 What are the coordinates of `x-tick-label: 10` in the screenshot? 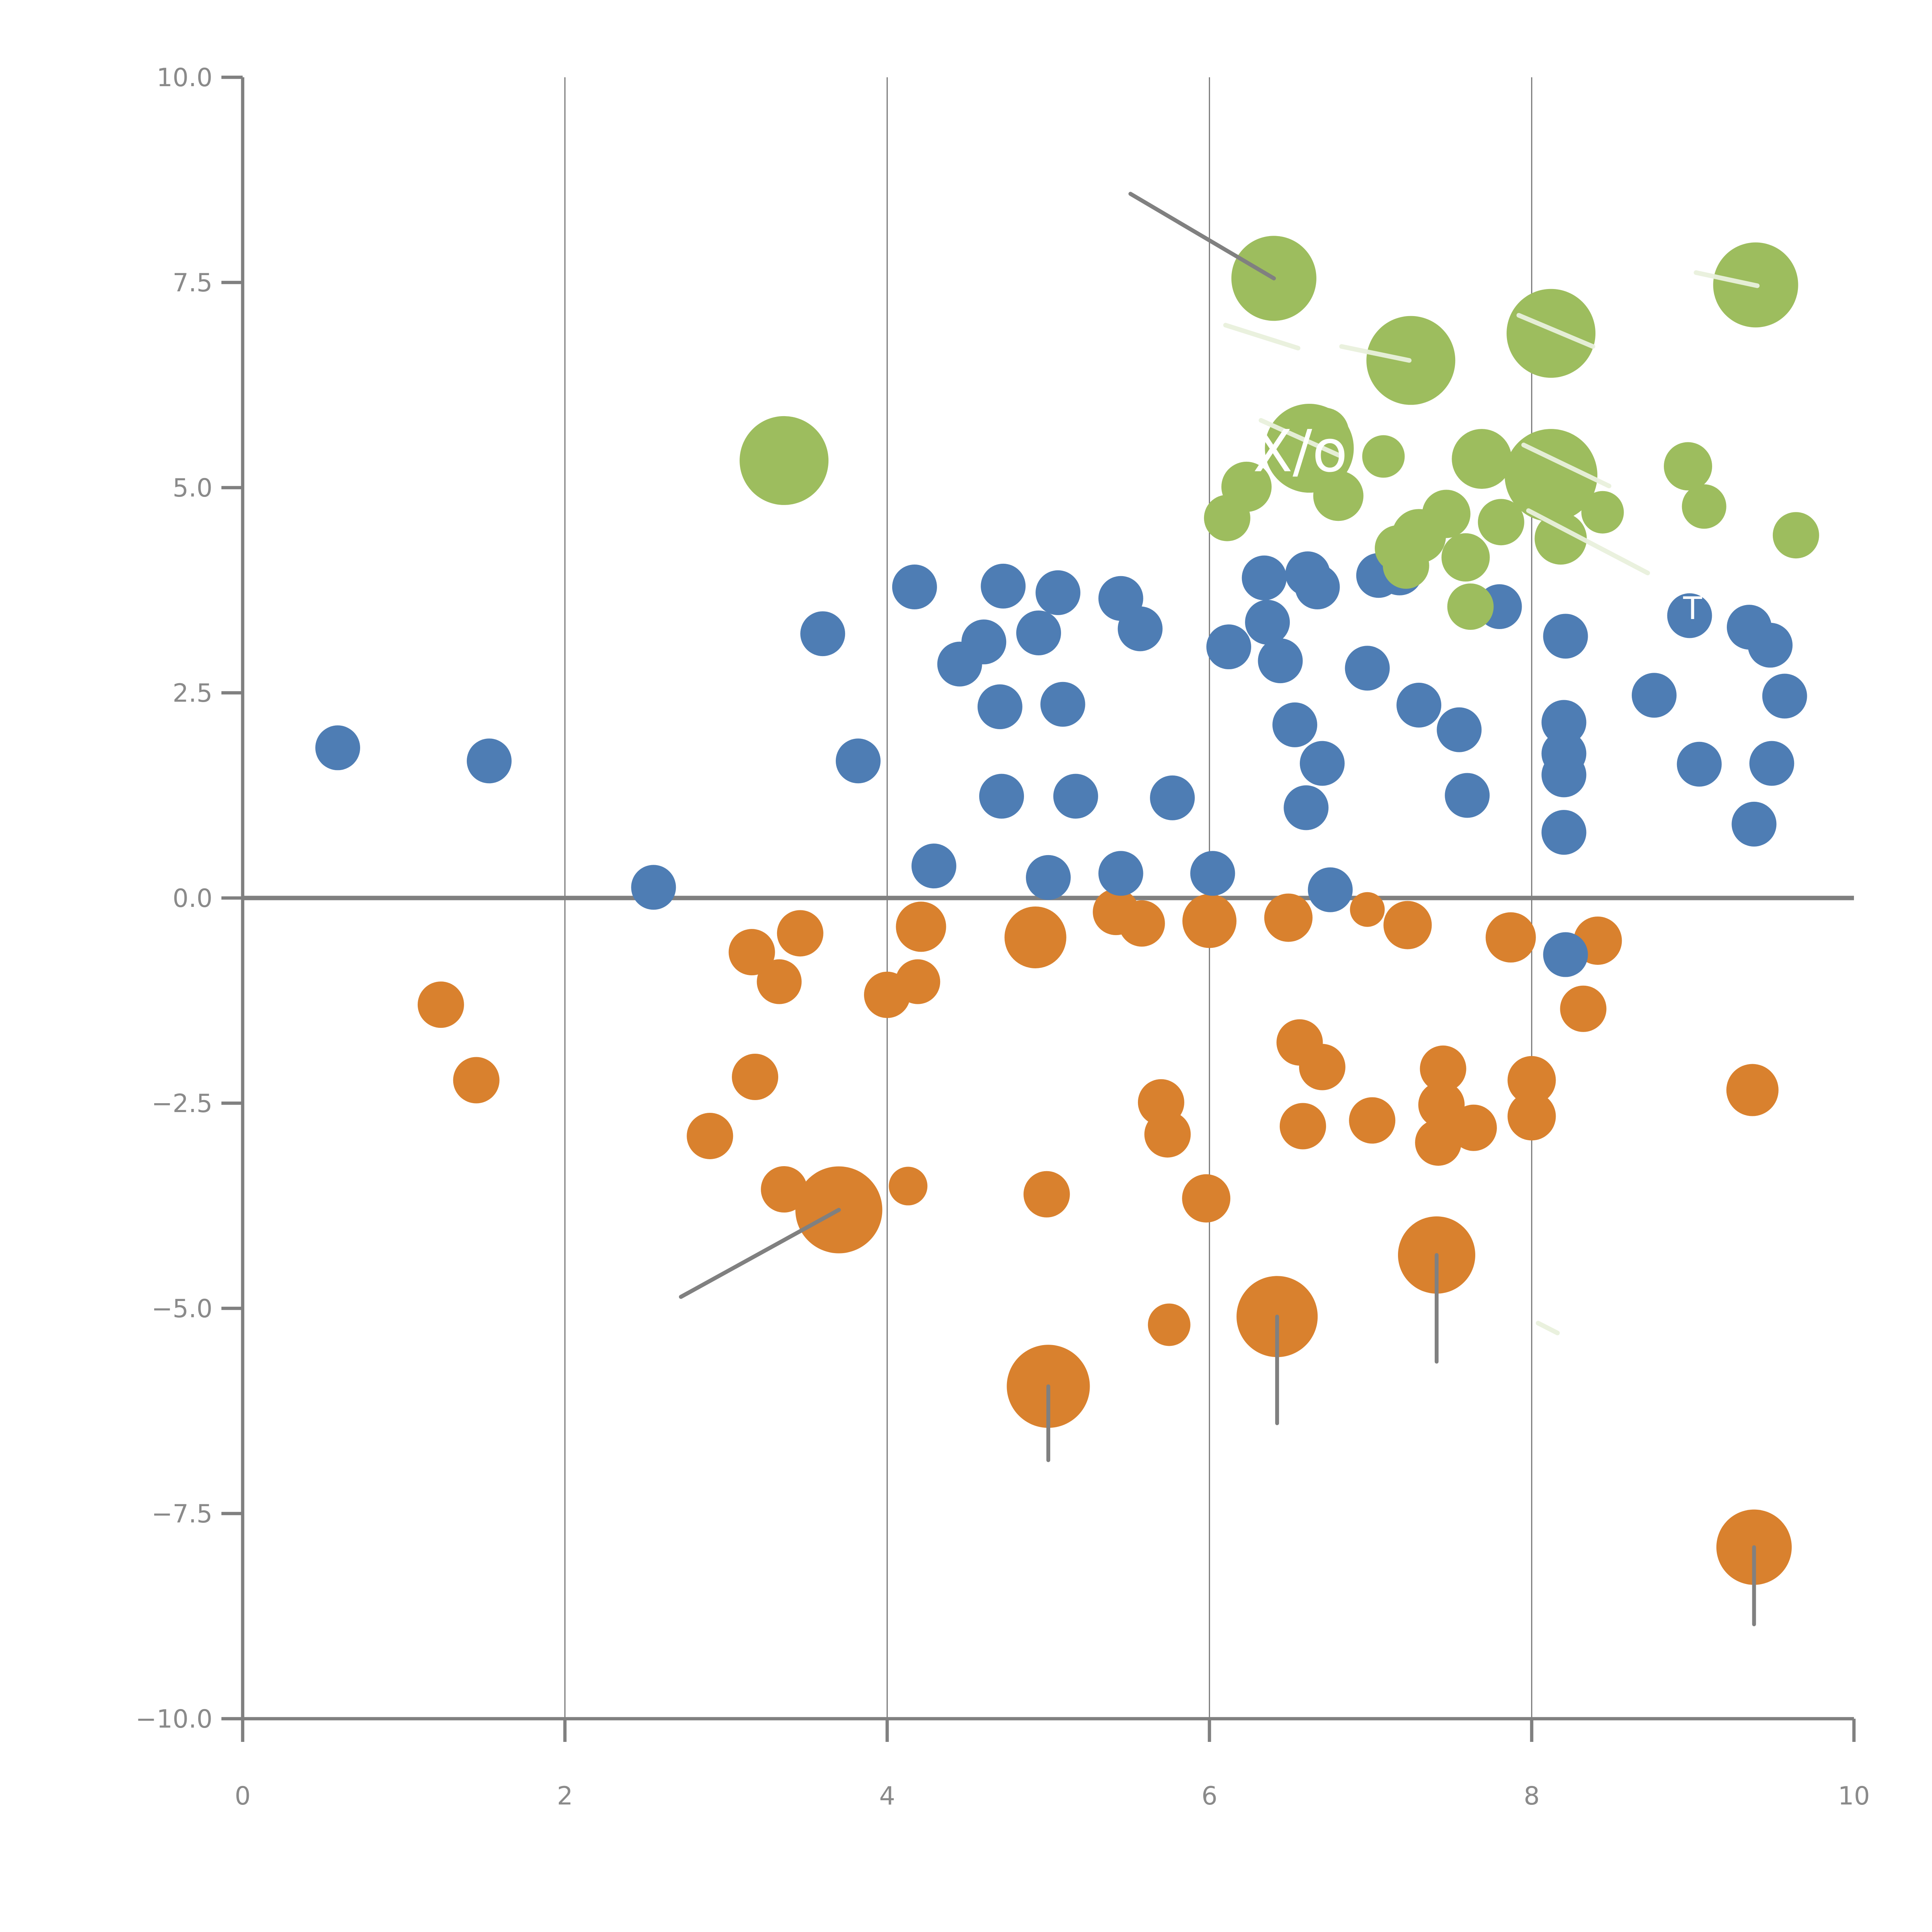 It's located at (1854, 1797).